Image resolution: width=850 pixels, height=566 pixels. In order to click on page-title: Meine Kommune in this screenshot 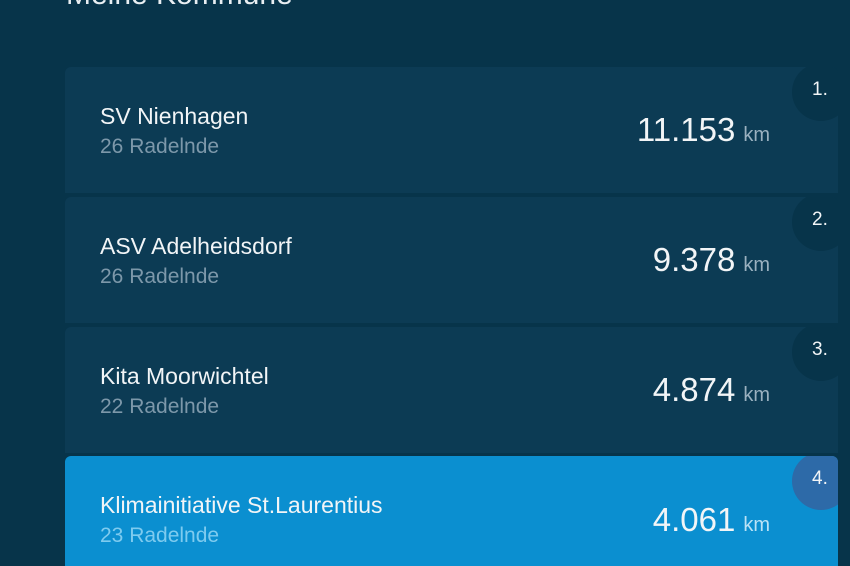, I will do `click(179, 6)`.